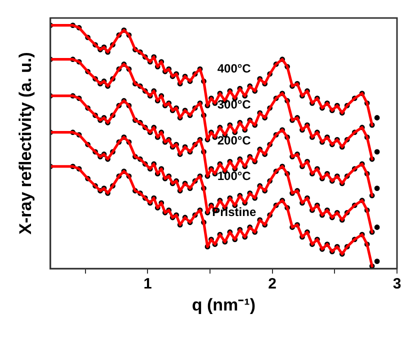 This screenshot has height=340, width=417. I want to click on x-tick-label: 3, so click(397, 284).